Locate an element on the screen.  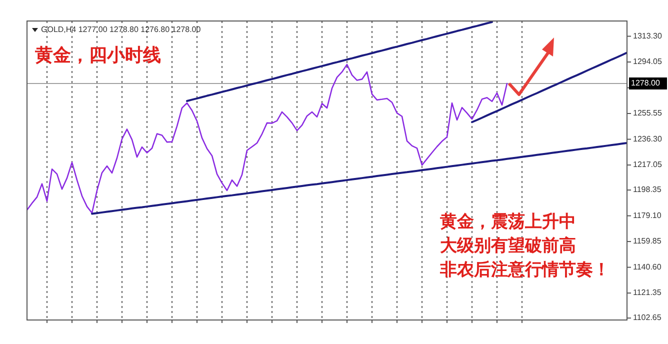
annotation: 黄金，震荡上升中 is located at coordinates (507, 221).